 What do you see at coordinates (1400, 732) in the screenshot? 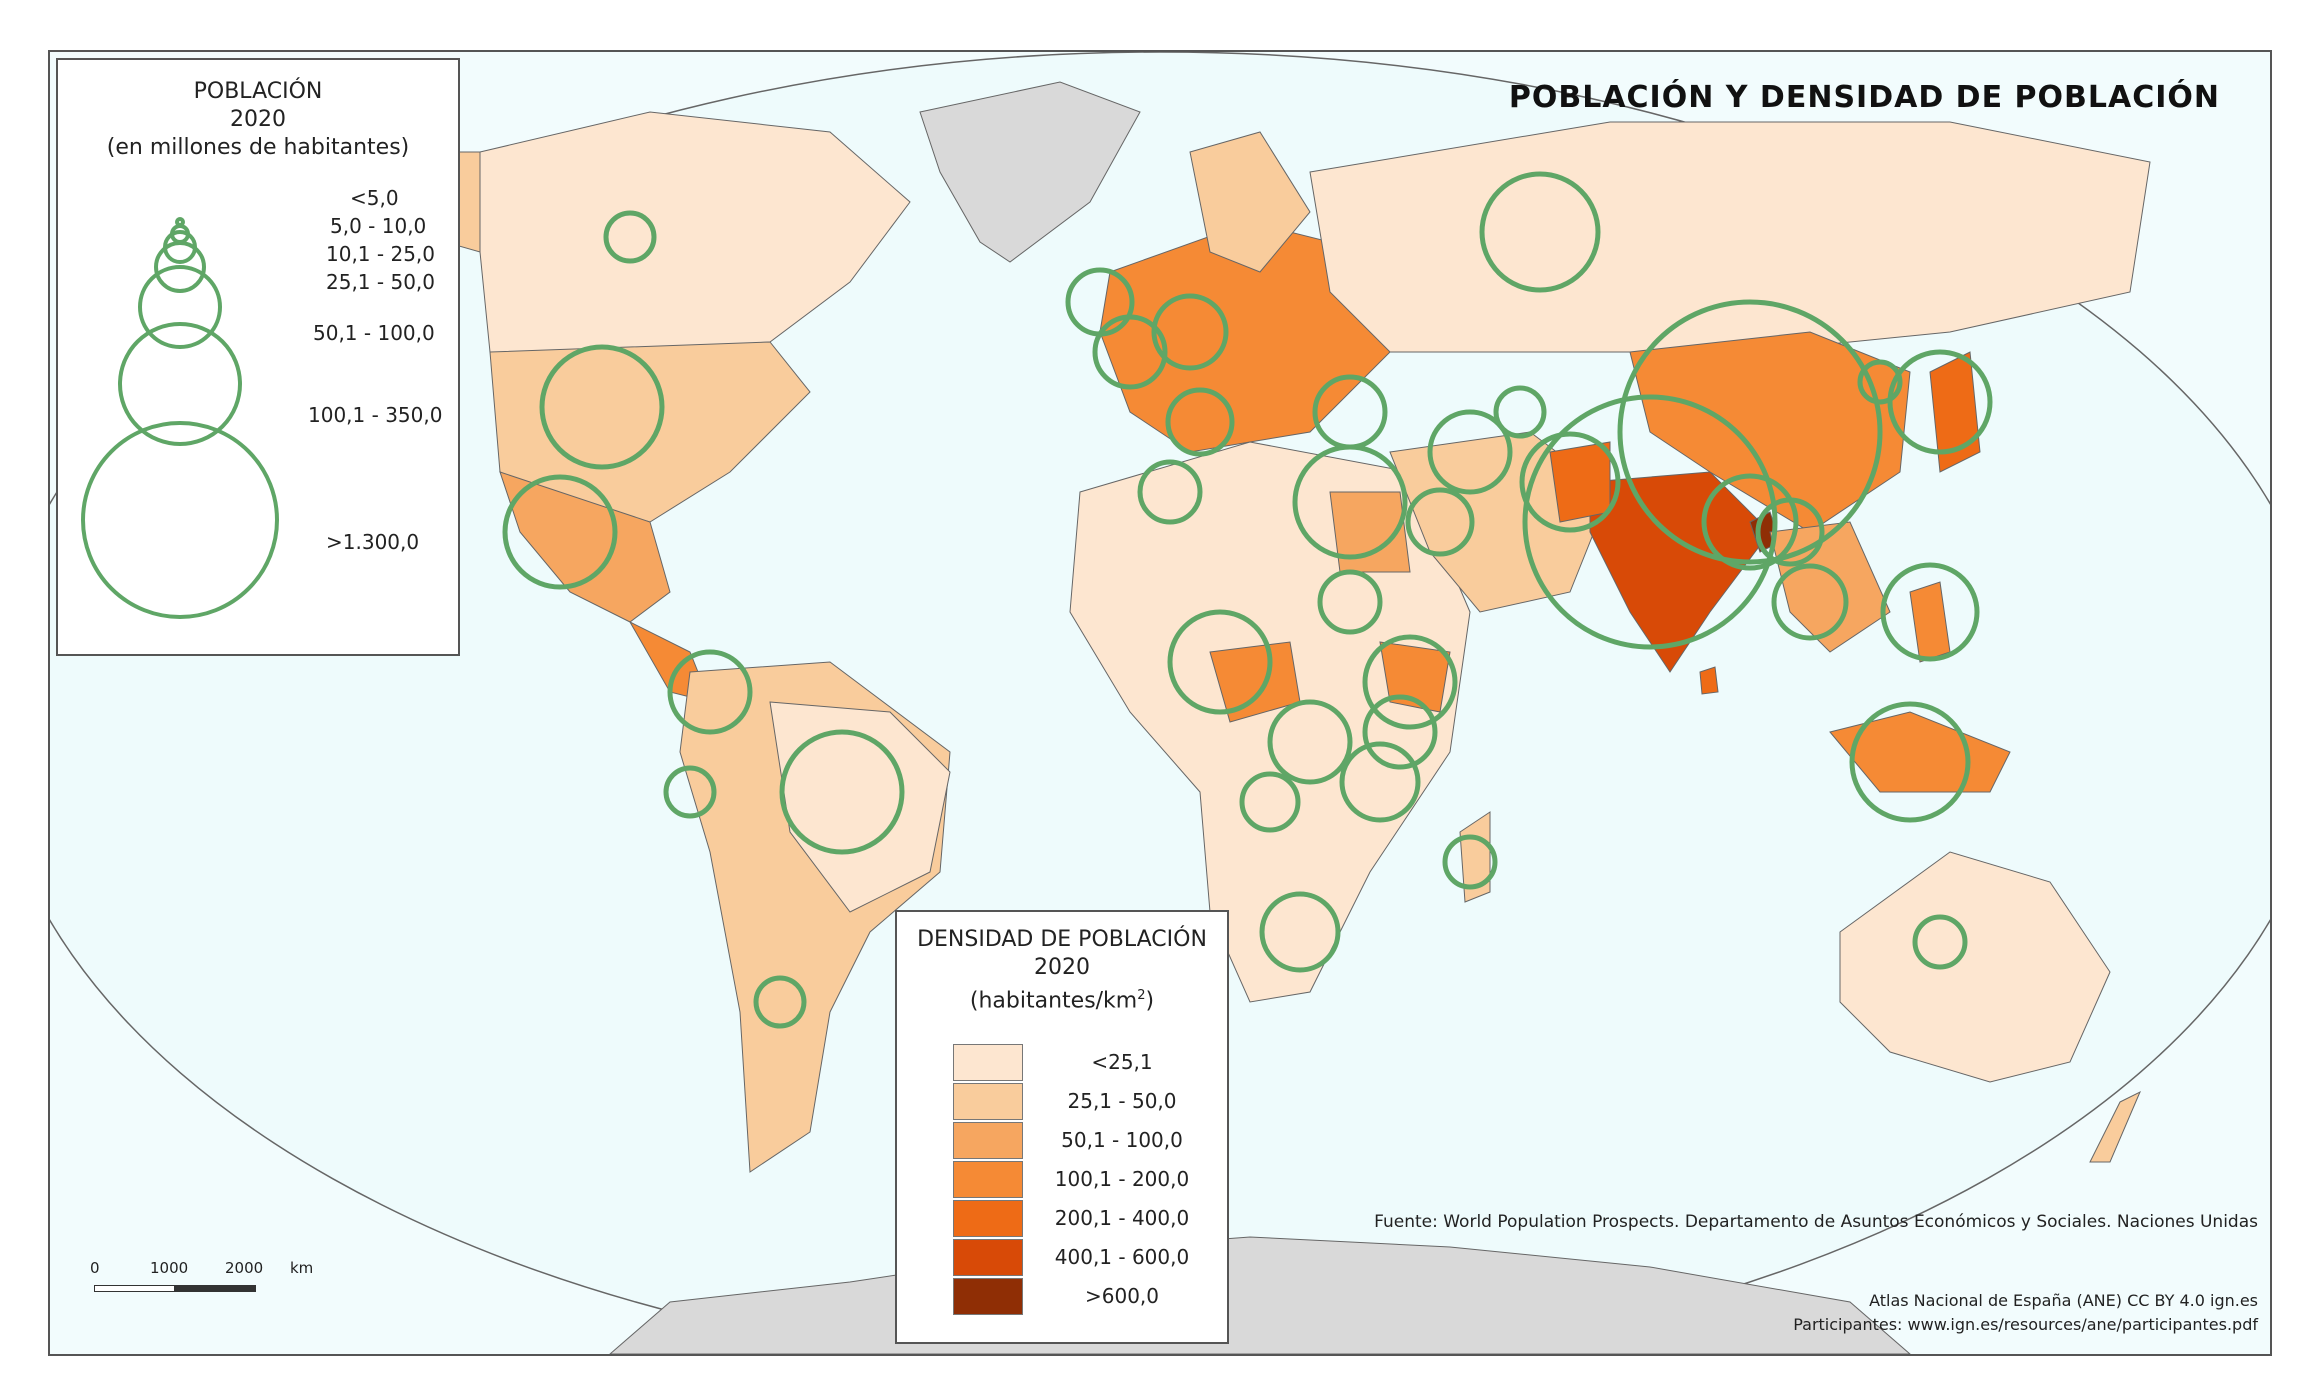
I see `pop-circle-kenya` at bounding box center [1400, 732].